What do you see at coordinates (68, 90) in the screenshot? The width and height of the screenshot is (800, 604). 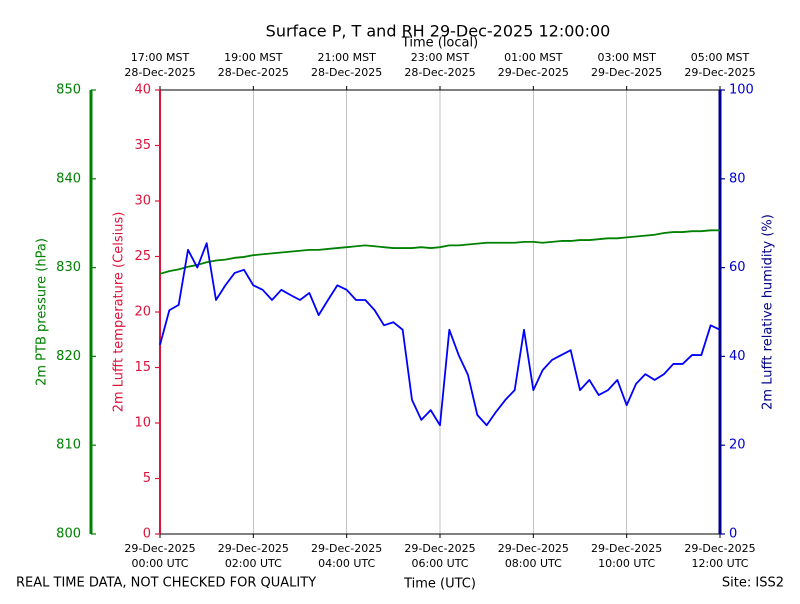 I see `y3-tick-label: 850` at bounding box center [68, 90].